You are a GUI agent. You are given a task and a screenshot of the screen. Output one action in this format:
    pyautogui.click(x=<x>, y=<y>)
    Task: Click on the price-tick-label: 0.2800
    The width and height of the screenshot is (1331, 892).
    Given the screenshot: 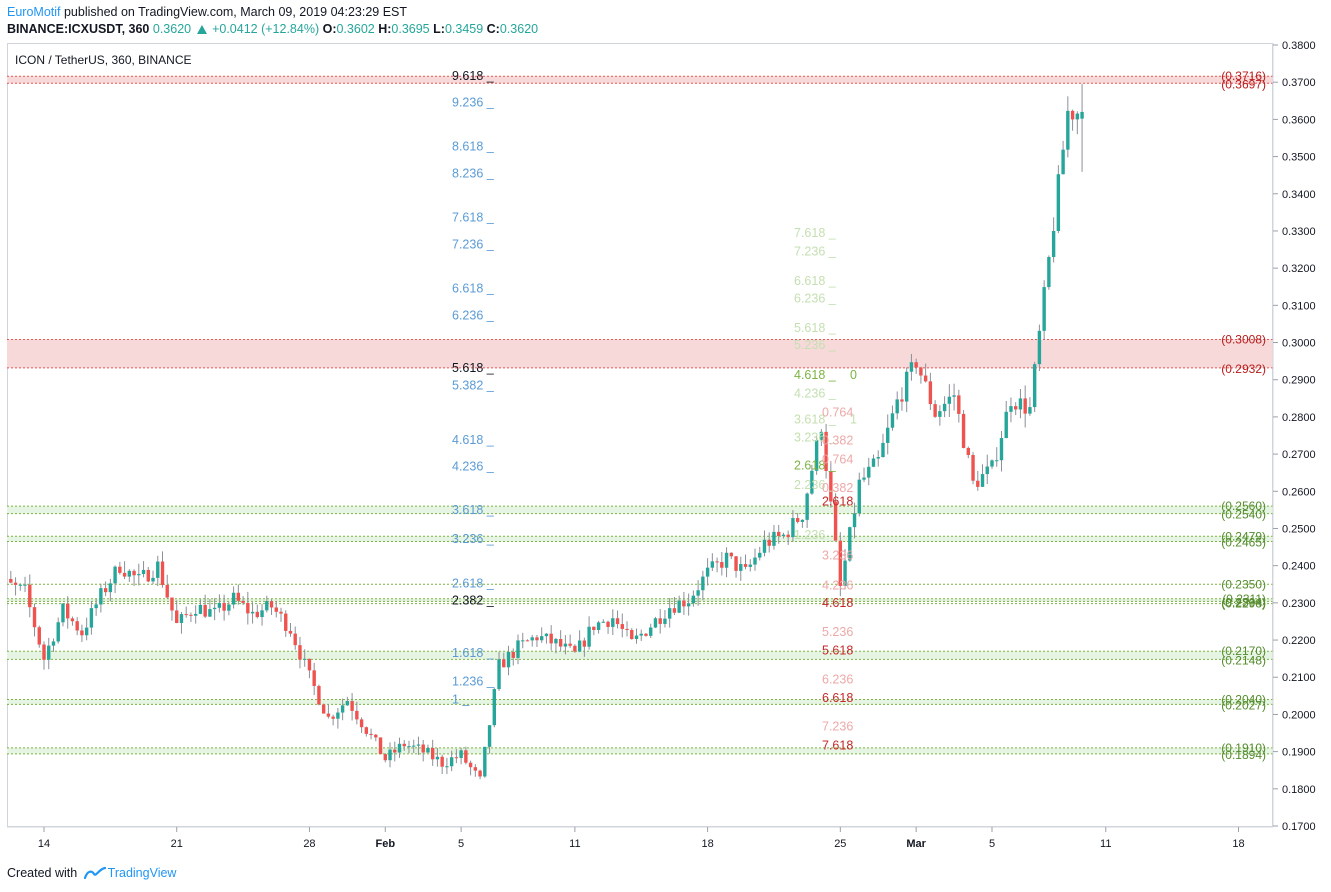 What is the action you would take?
    pyautogui.click(x=1299, y=418)
    